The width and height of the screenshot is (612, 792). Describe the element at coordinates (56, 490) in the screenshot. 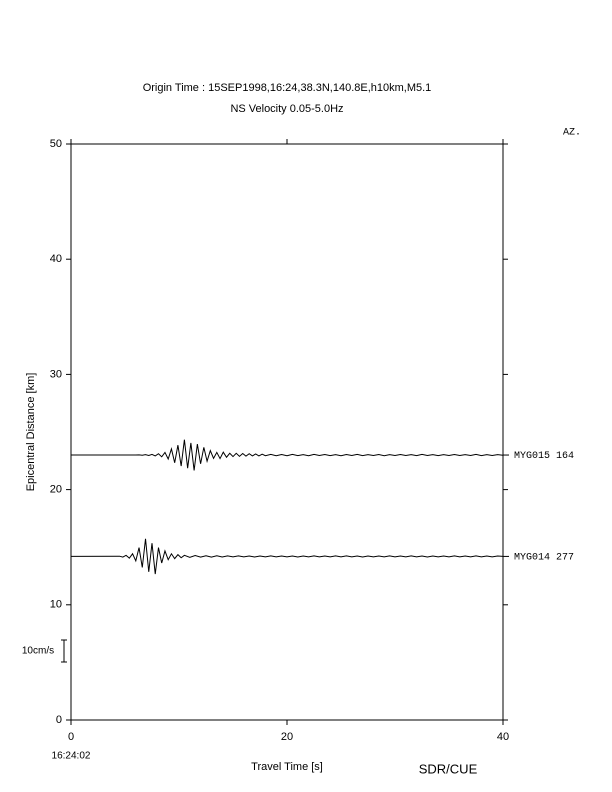

I see `y-tick-label: 20` at that location.